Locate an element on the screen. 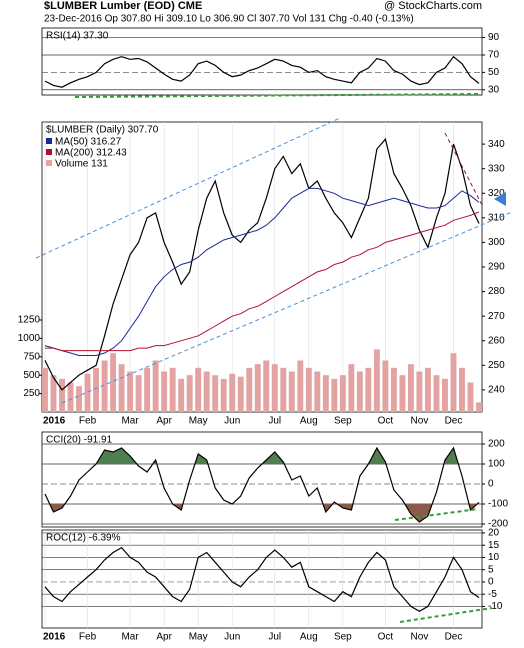 The width and height of the screenshot is (524, 648). panel-legend: CCI(20) -91.91 is located at coordinates (79, 440).